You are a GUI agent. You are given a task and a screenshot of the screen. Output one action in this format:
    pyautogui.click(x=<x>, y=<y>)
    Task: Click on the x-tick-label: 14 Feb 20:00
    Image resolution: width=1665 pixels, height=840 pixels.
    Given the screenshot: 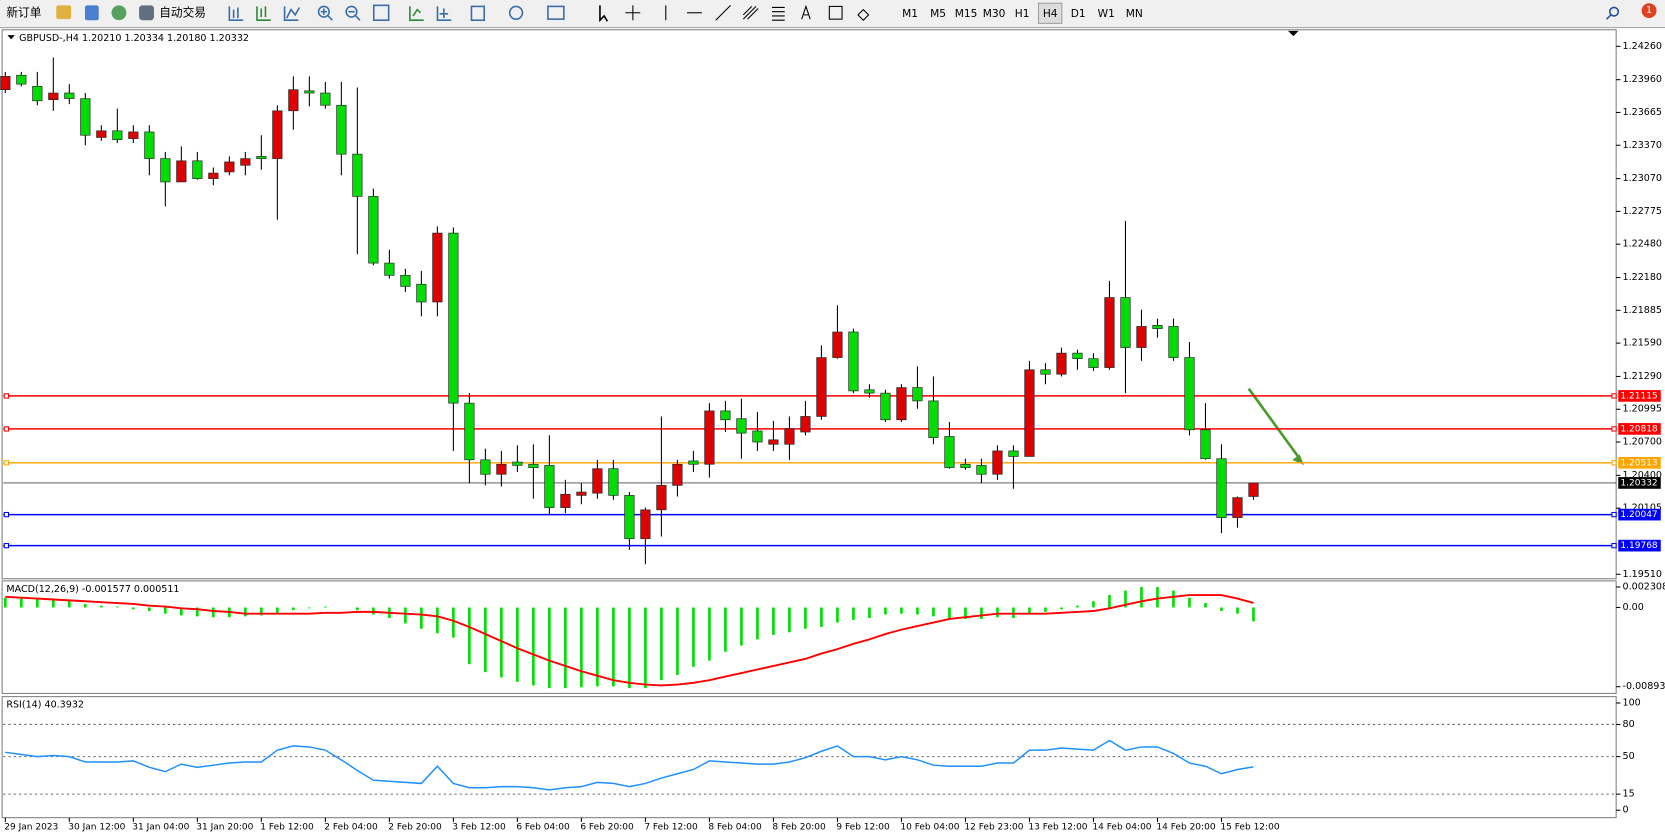 What is the action you would take?
    pyautogui.click(x=1185, y=828)
    